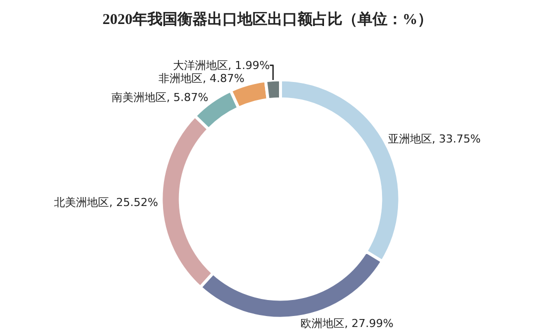 Image resolution: width=535 pixels, height=335 pixels. Describe the element at coordinates (267, 19) in the screenshot. I see `chart-title: 2020年我国衡器出口地区出口额占比（单位：%）` at that location.